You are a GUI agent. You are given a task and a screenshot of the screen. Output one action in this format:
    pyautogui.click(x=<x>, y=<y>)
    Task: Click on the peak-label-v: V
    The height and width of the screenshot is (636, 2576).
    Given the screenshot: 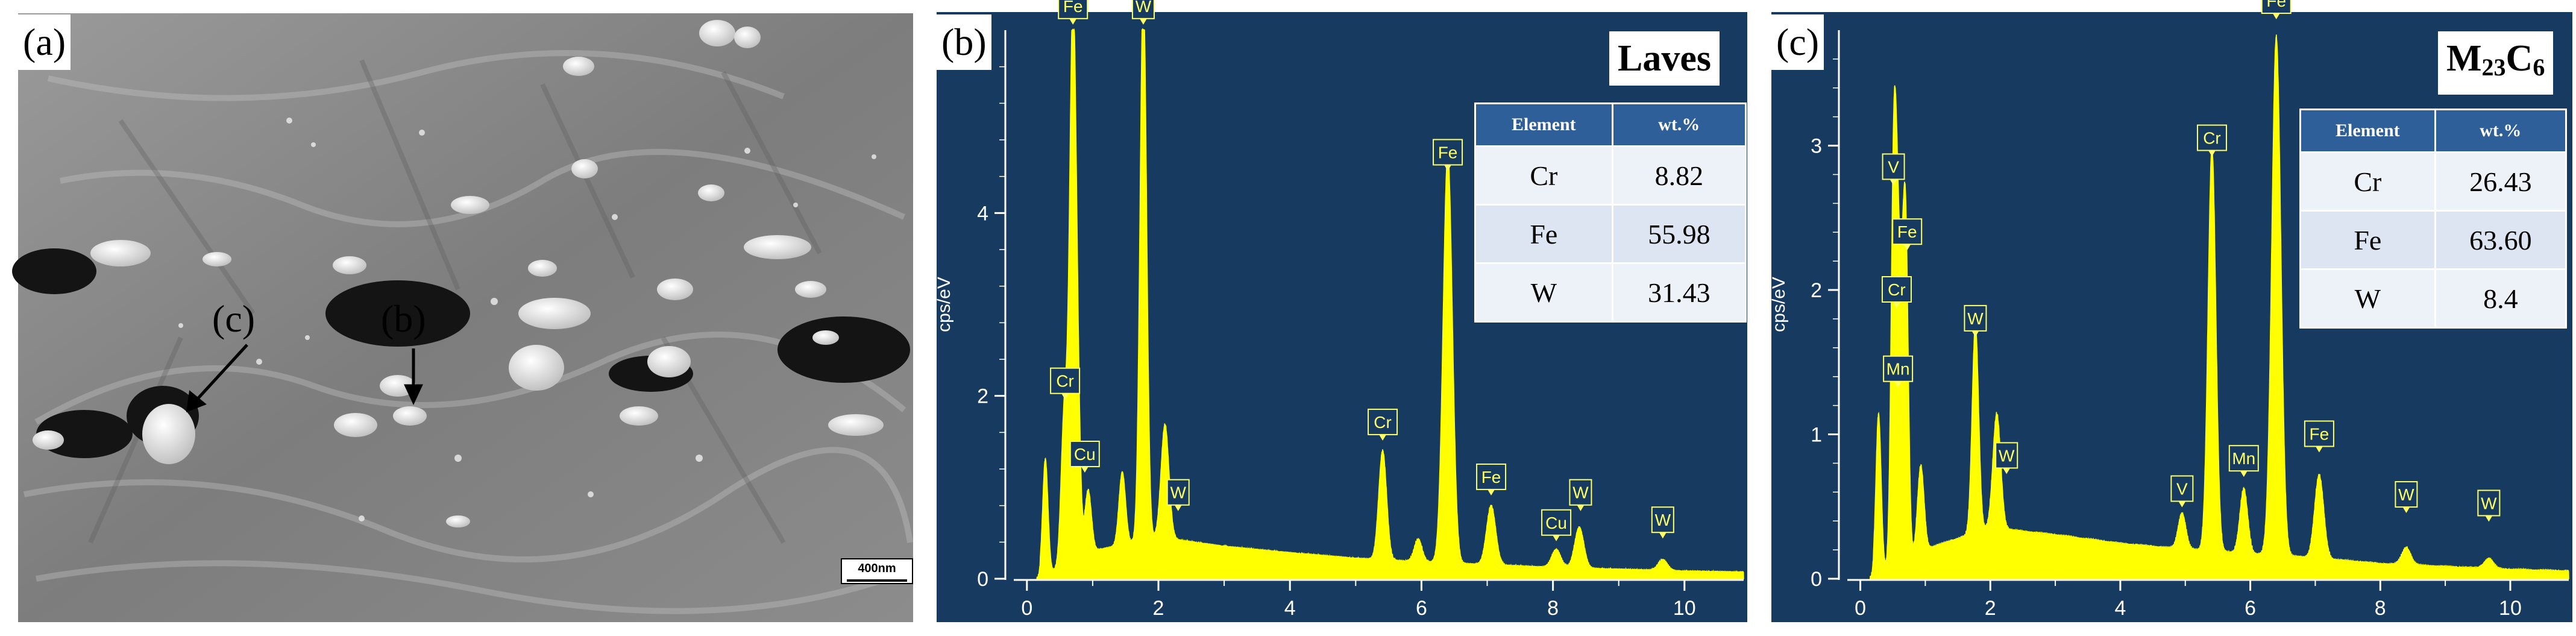 What is the action you would take?
    pyautogui.click(x=2182, y=491)
    